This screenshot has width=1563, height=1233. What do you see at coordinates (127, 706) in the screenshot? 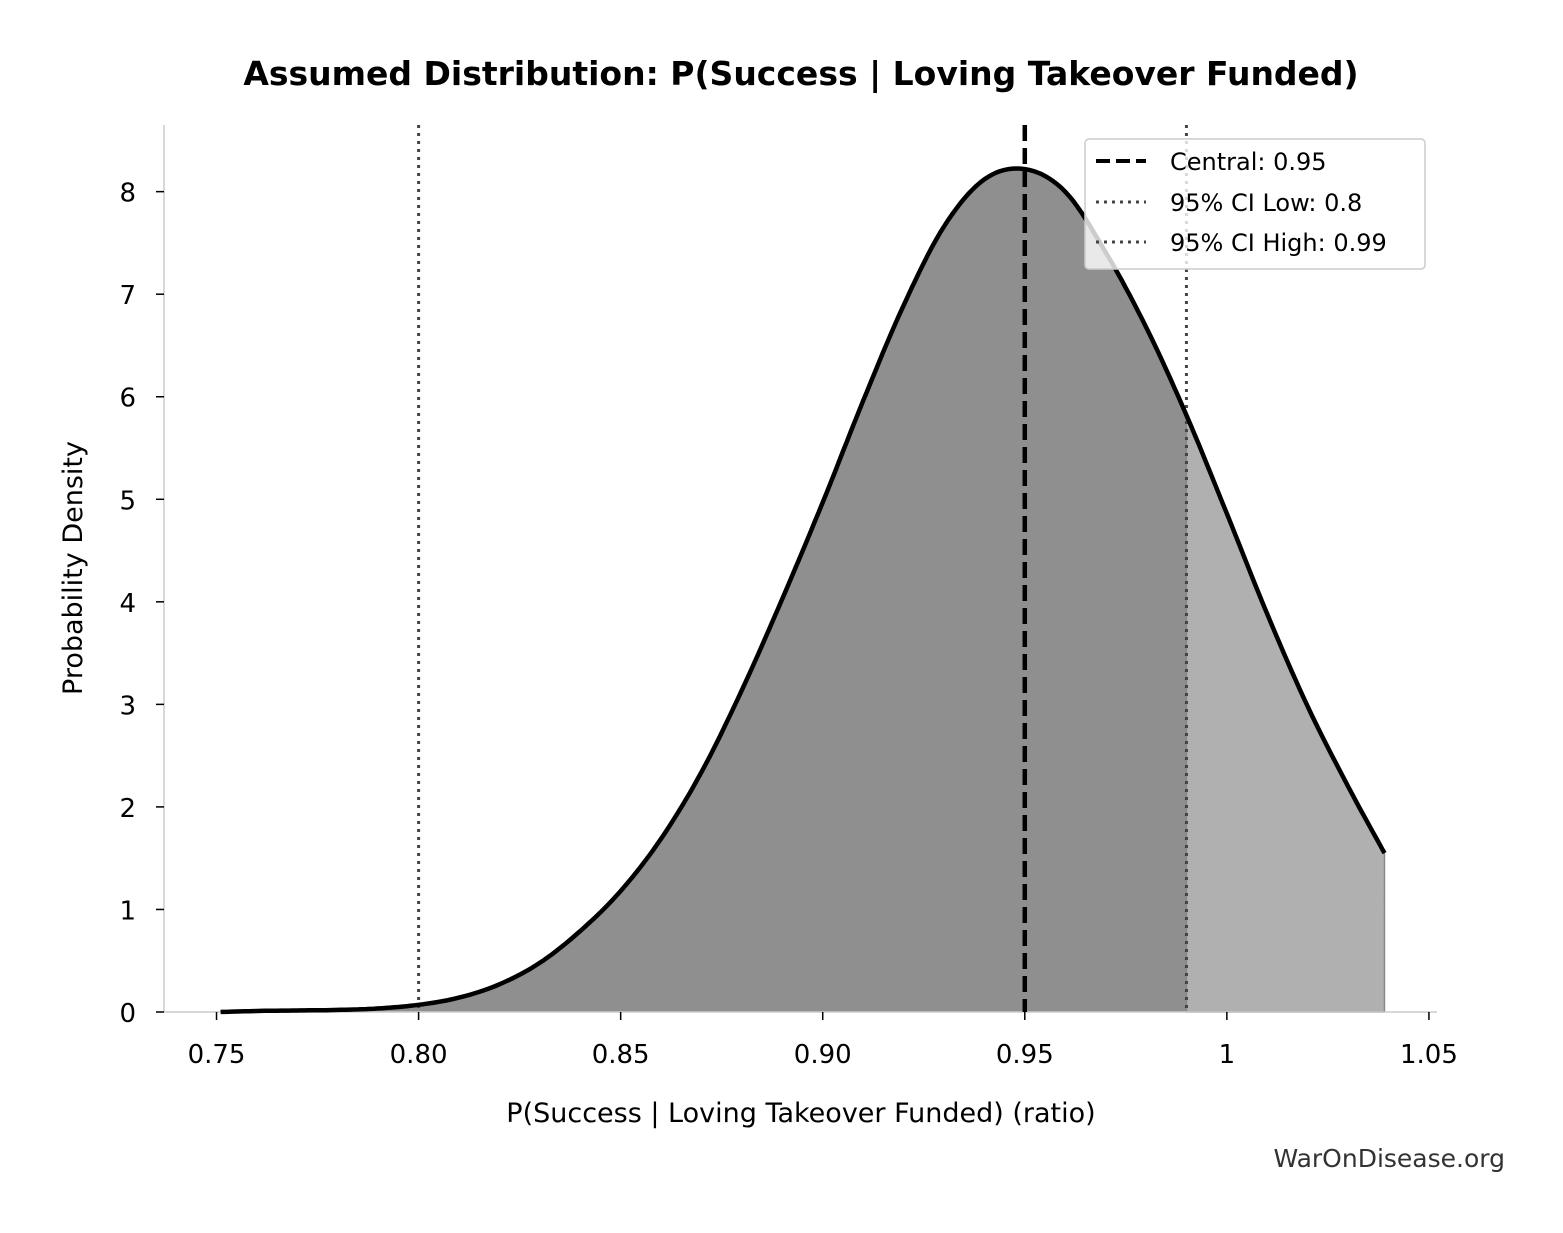
I see `y-tick-label: 3` at bounding box center [127, 706].